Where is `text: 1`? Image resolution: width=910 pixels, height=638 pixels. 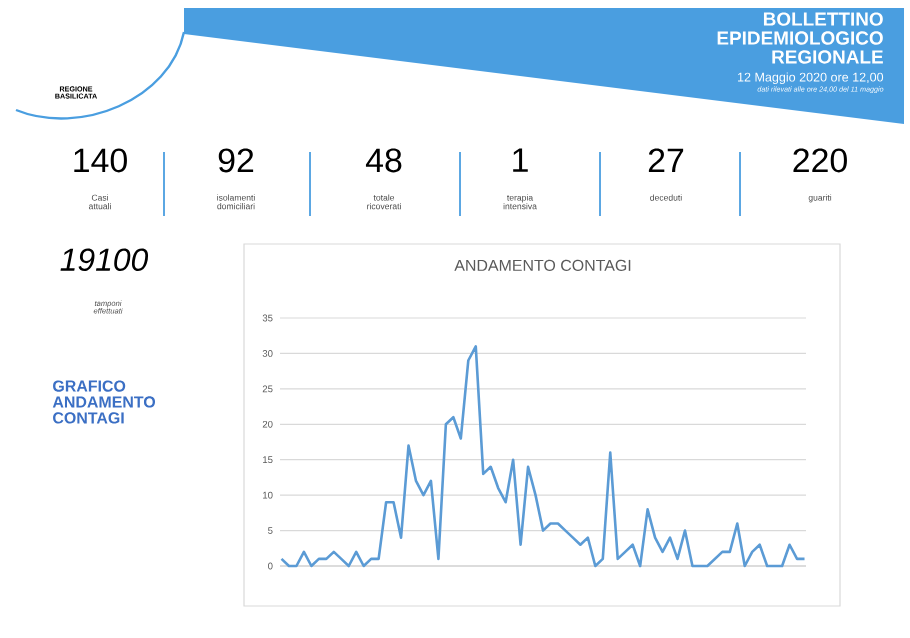 text: 1 is located at coordinates (520, 160).